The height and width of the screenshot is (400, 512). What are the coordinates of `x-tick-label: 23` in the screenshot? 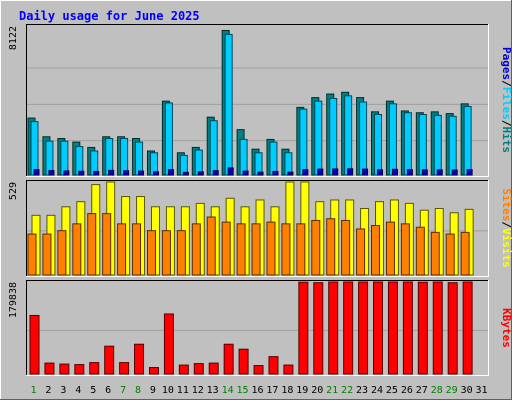 It's located at (362, 390).